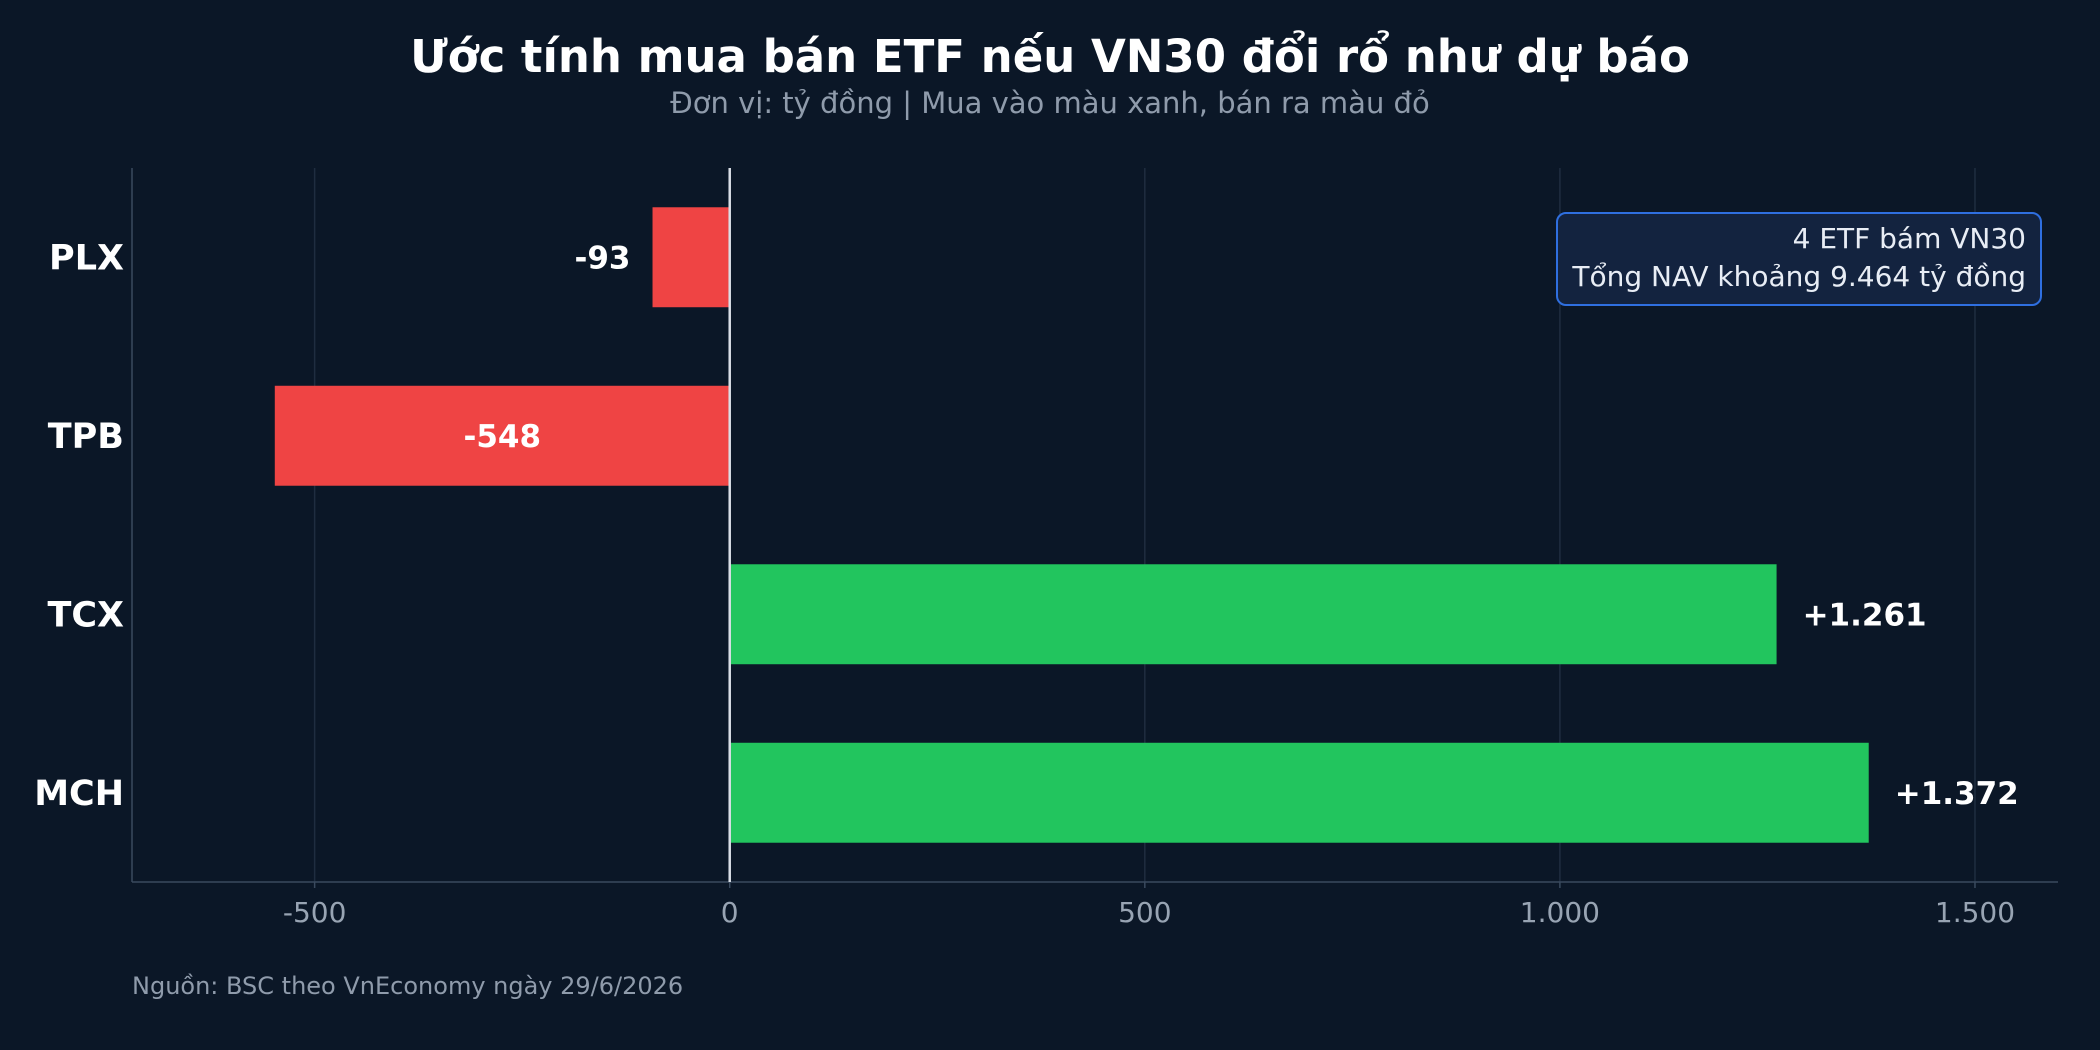 The height and width of the screenshot is (1050, 2100). What do you see at coordinates (1957, 794) in the screenshot?
I see `bar-value-label: +1.372` at bounding box center [1957, 794].